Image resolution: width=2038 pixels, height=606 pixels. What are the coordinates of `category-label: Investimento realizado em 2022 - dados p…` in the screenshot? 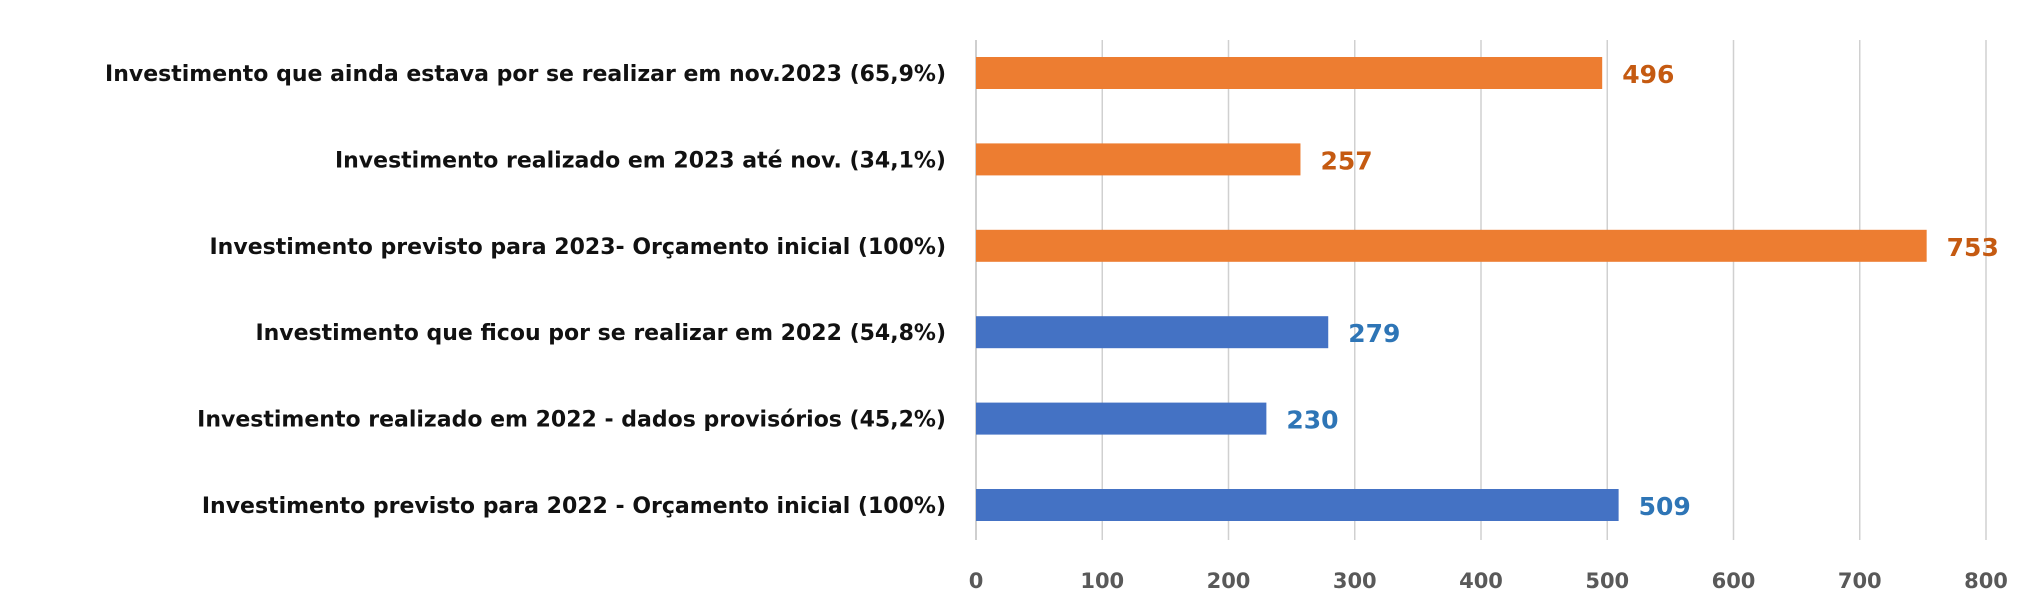 It's located at (571, 420).